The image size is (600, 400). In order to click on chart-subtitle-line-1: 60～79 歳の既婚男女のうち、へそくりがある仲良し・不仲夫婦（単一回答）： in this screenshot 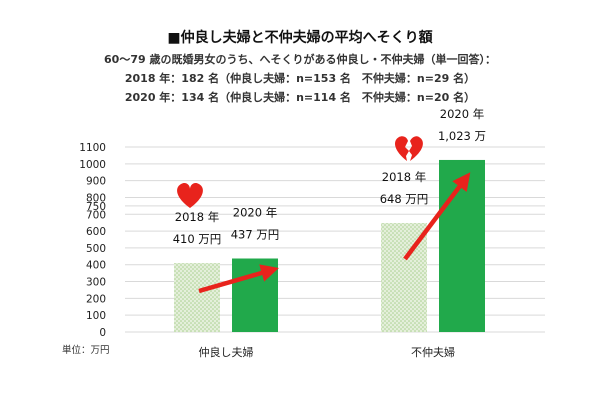, I will do `click(300, 59)`.